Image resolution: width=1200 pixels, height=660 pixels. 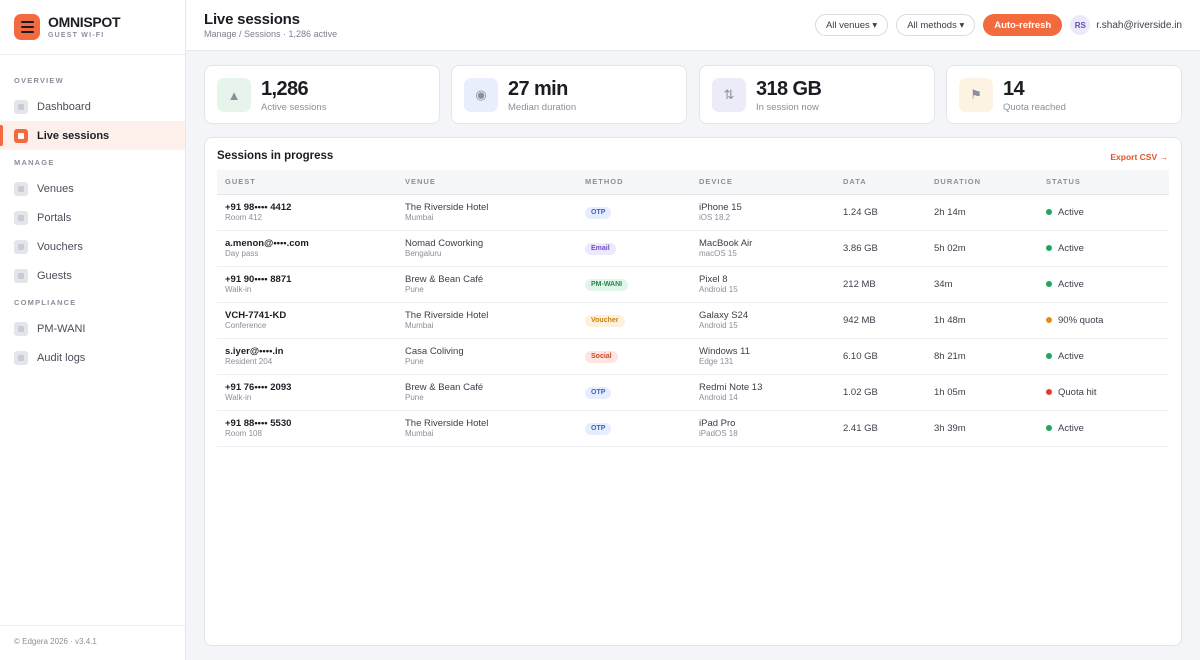 What do you see at coordinates (447, 315) in the screenshot?
I see `venue-name: The Riverside Hotel` at bounding box center [447, 315].